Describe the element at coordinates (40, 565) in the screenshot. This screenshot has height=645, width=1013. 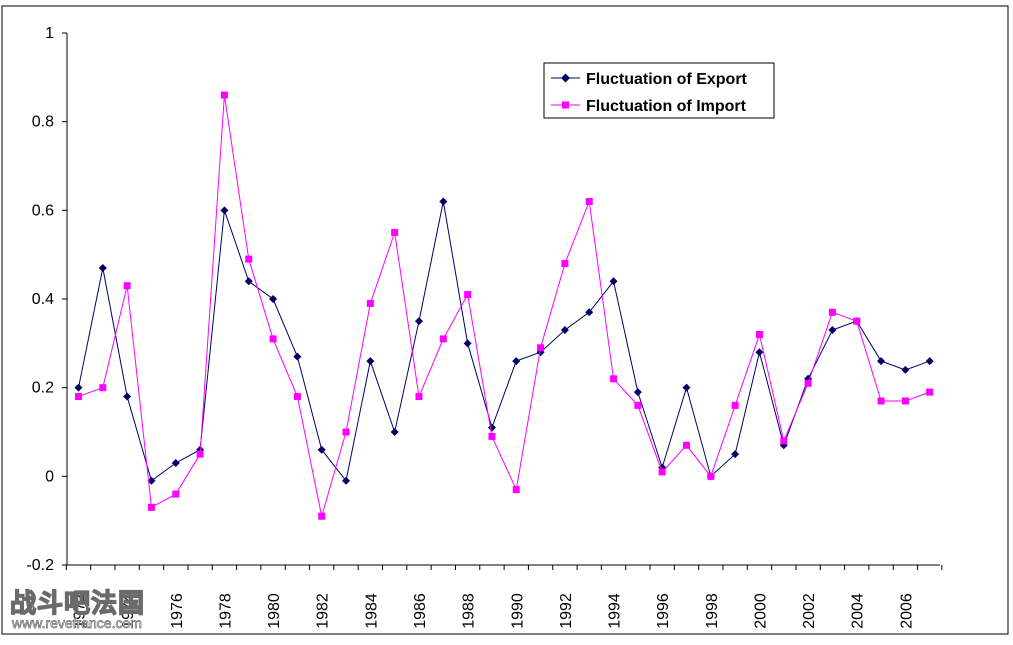
I see `y-tick-label: -0.2` at that location.